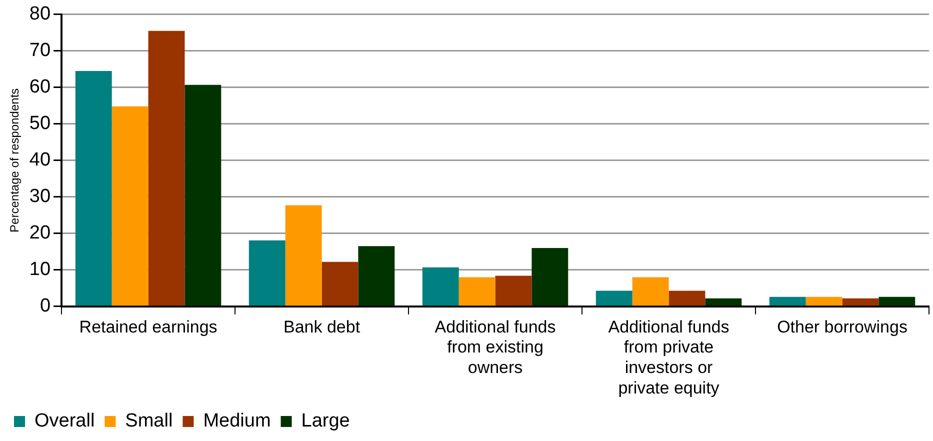  I want to click on x-tick-label: Other borrowings, so click(842, 326).